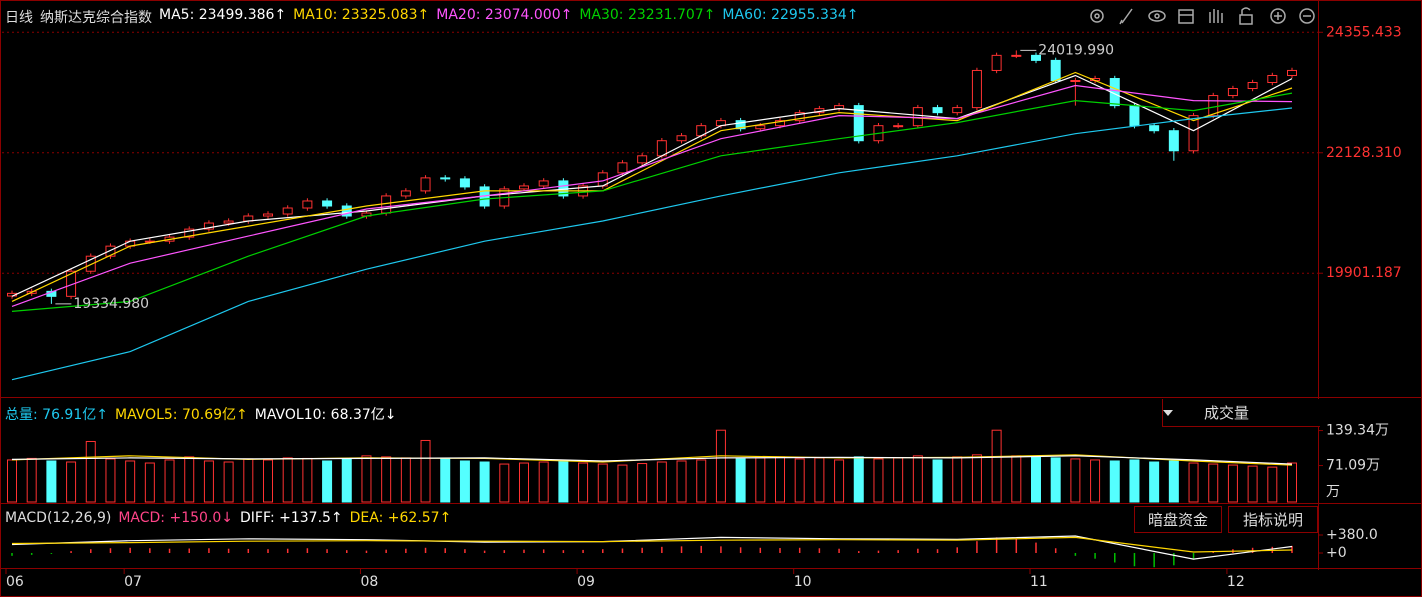 The height and width of the screenshot is (597, 1422). What do you see at coordinates (361, 15) in the screenshot?
I see `legend-entry: MA10: 23325.083↑` at bounding box center [361, 15].